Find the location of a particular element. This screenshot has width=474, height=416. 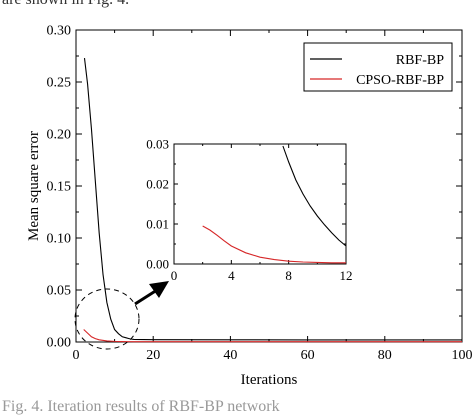

y-axis-label: Mean square error is located at coordinates (34, 186).